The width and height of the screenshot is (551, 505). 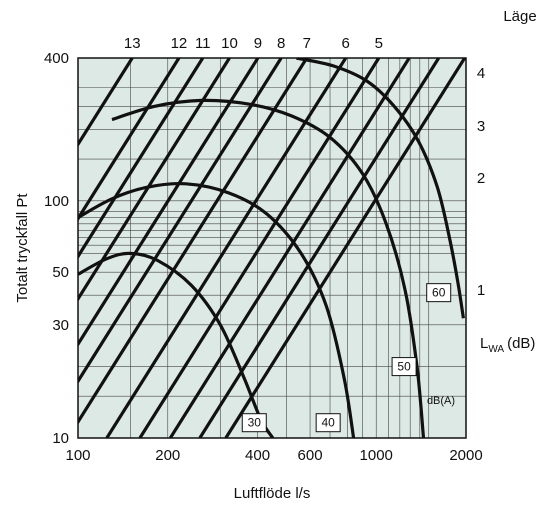 I want to click on x-tick-label: 1000, so click(x=376, y=455).